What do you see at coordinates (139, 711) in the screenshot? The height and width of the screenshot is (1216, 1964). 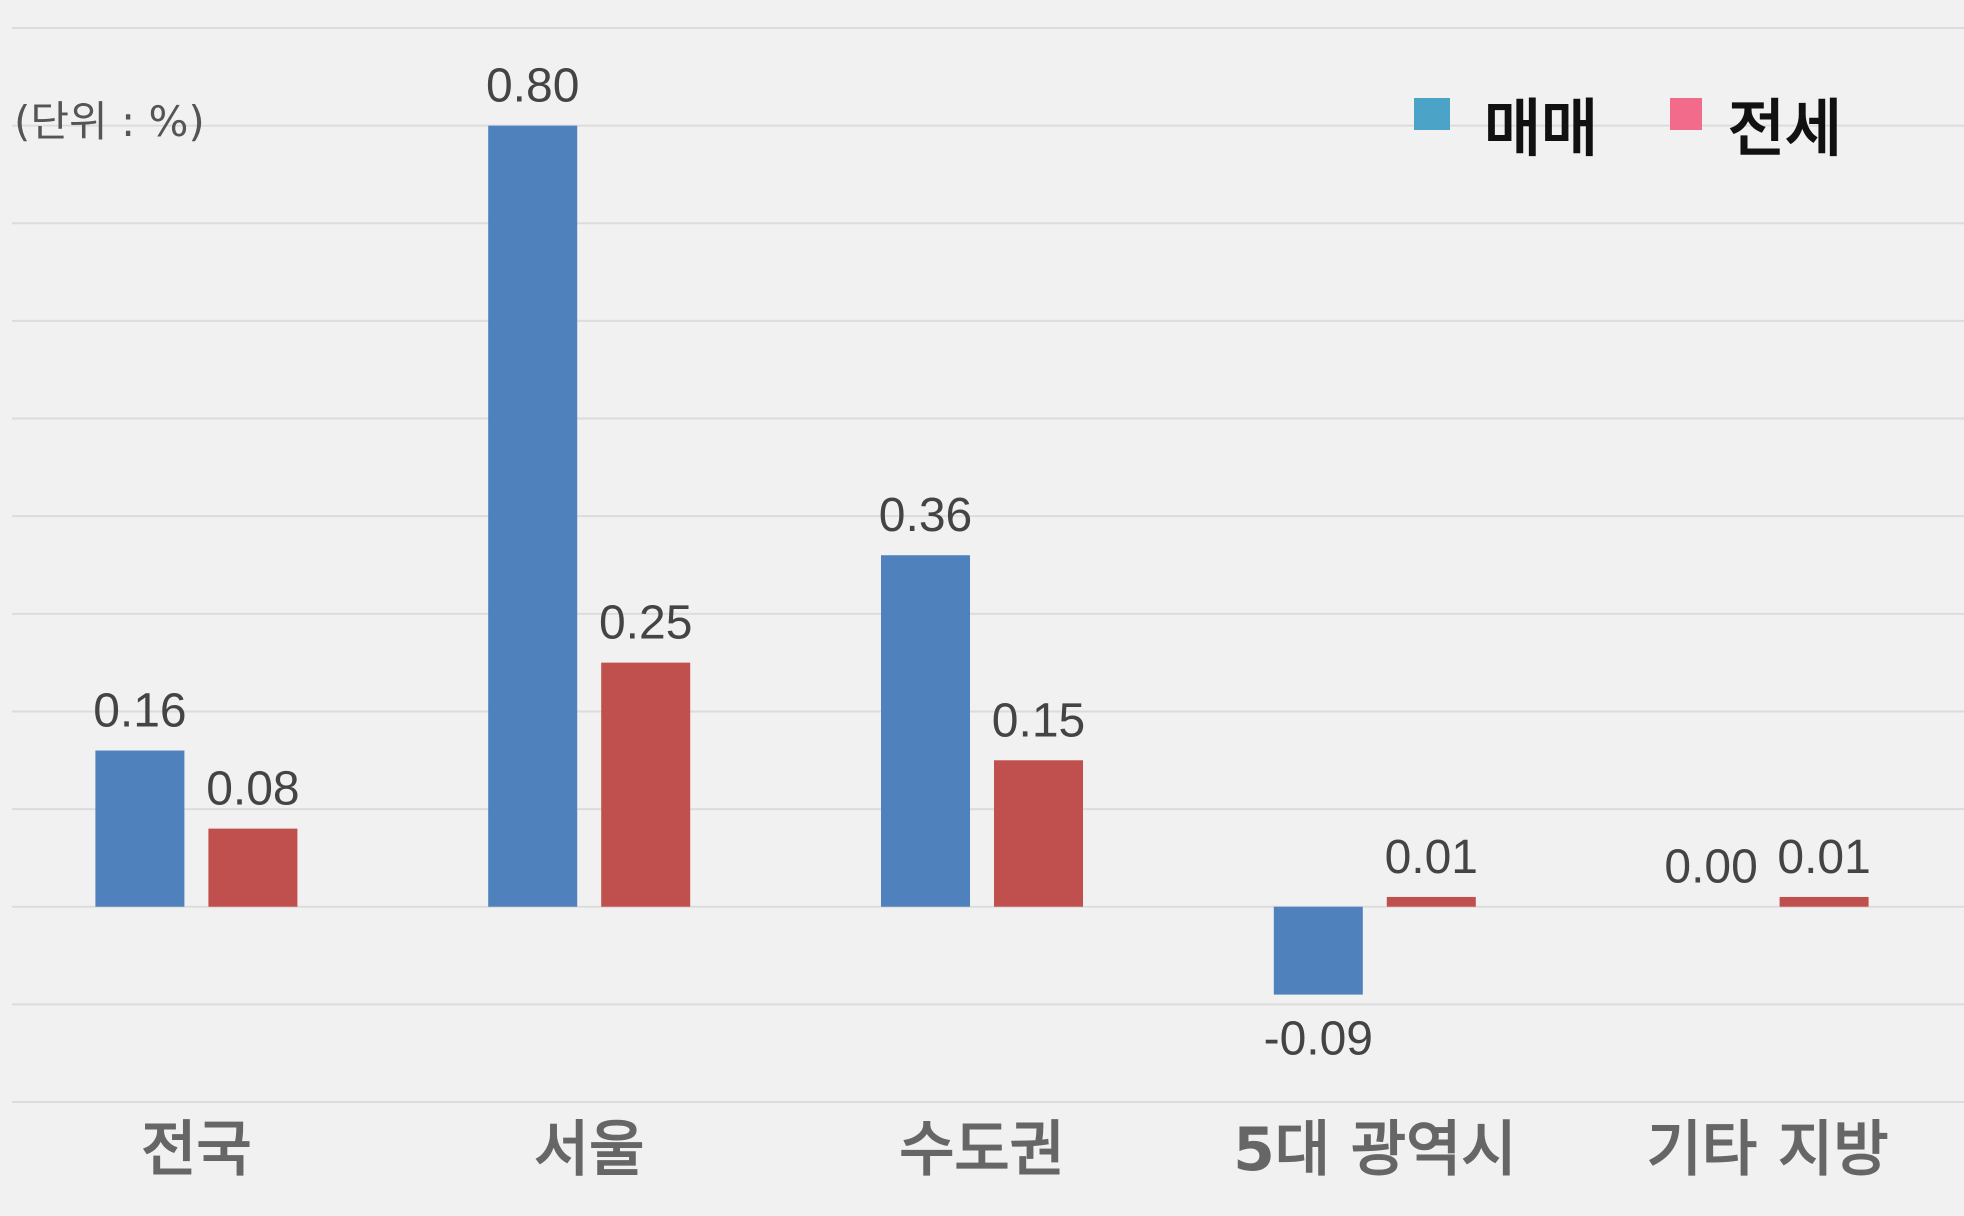 I see `data-label: 0.16` at bounding box center [139, 711].